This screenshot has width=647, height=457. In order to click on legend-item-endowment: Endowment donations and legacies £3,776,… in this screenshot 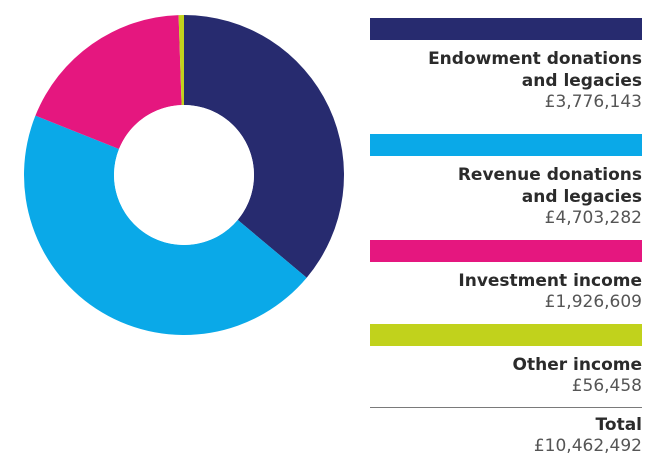, I will do `click(506, 76)`.